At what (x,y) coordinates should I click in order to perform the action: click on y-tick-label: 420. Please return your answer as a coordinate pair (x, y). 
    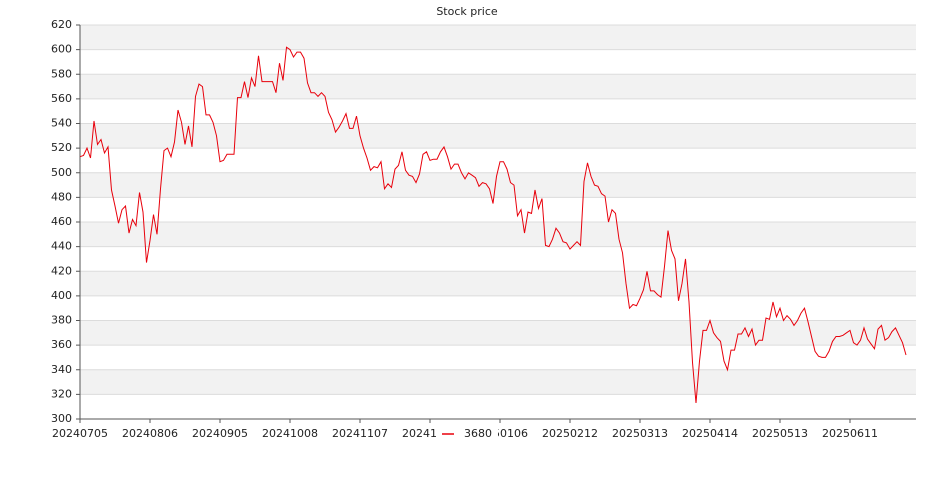
    Looking at the image, I should click on (61, 270).